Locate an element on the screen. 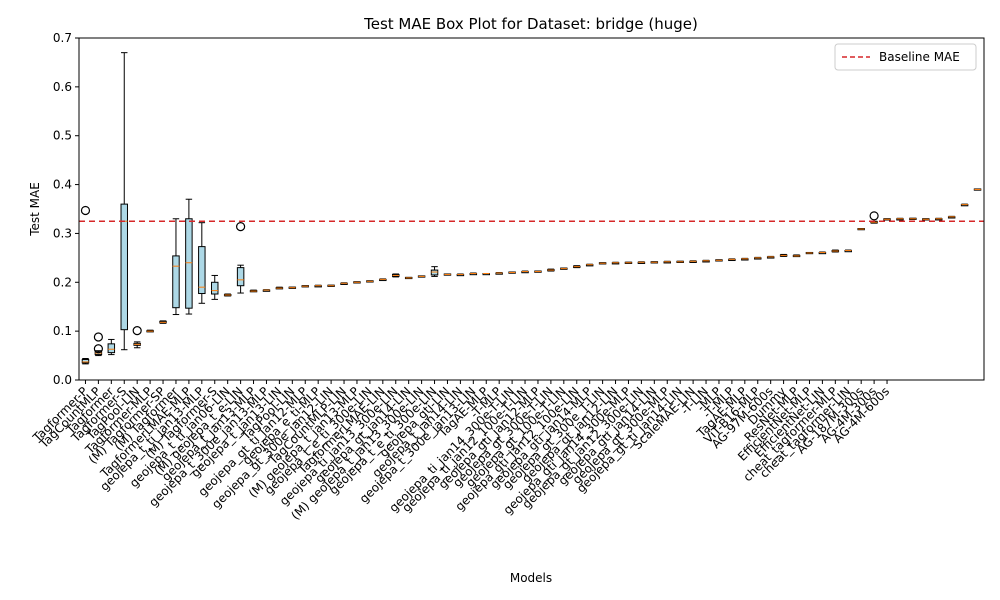 This screenshot has height=600, width=1000. y-axis-label: Test MAE is located at coordinates (35, 209).